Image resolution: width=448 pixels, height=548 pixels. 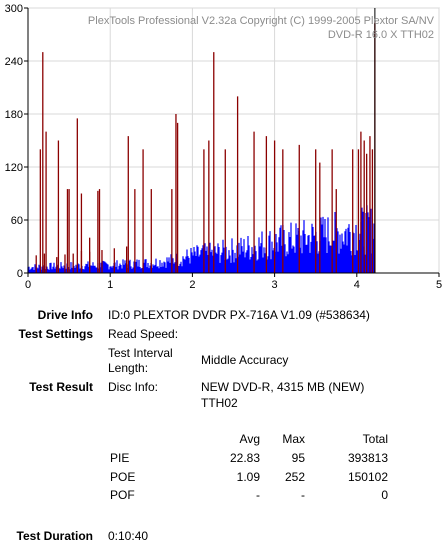 What do you see at coordinates (65, 315) in the screenshot?
I see `drive-info-label: Drive Info` at bounding box center [65, 315].